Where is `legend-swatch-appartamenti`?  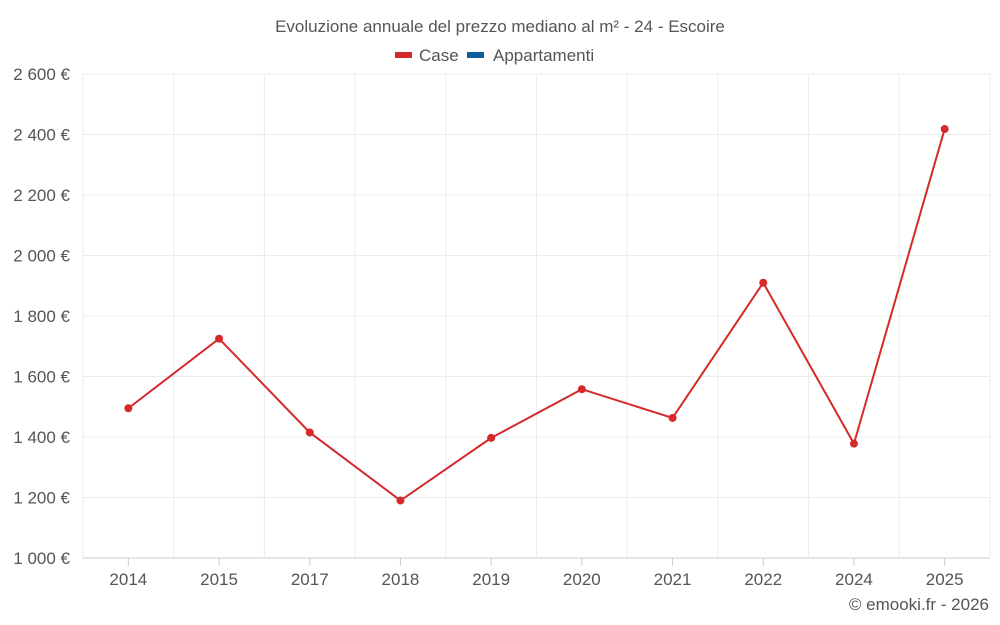 legend-swatch-appartamenti is located at coordinates (475, 55).